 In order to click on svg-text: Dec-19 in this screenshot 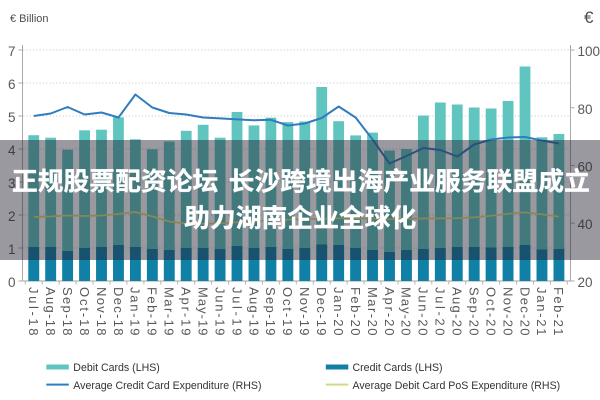, I will do `click(321, 311)`.